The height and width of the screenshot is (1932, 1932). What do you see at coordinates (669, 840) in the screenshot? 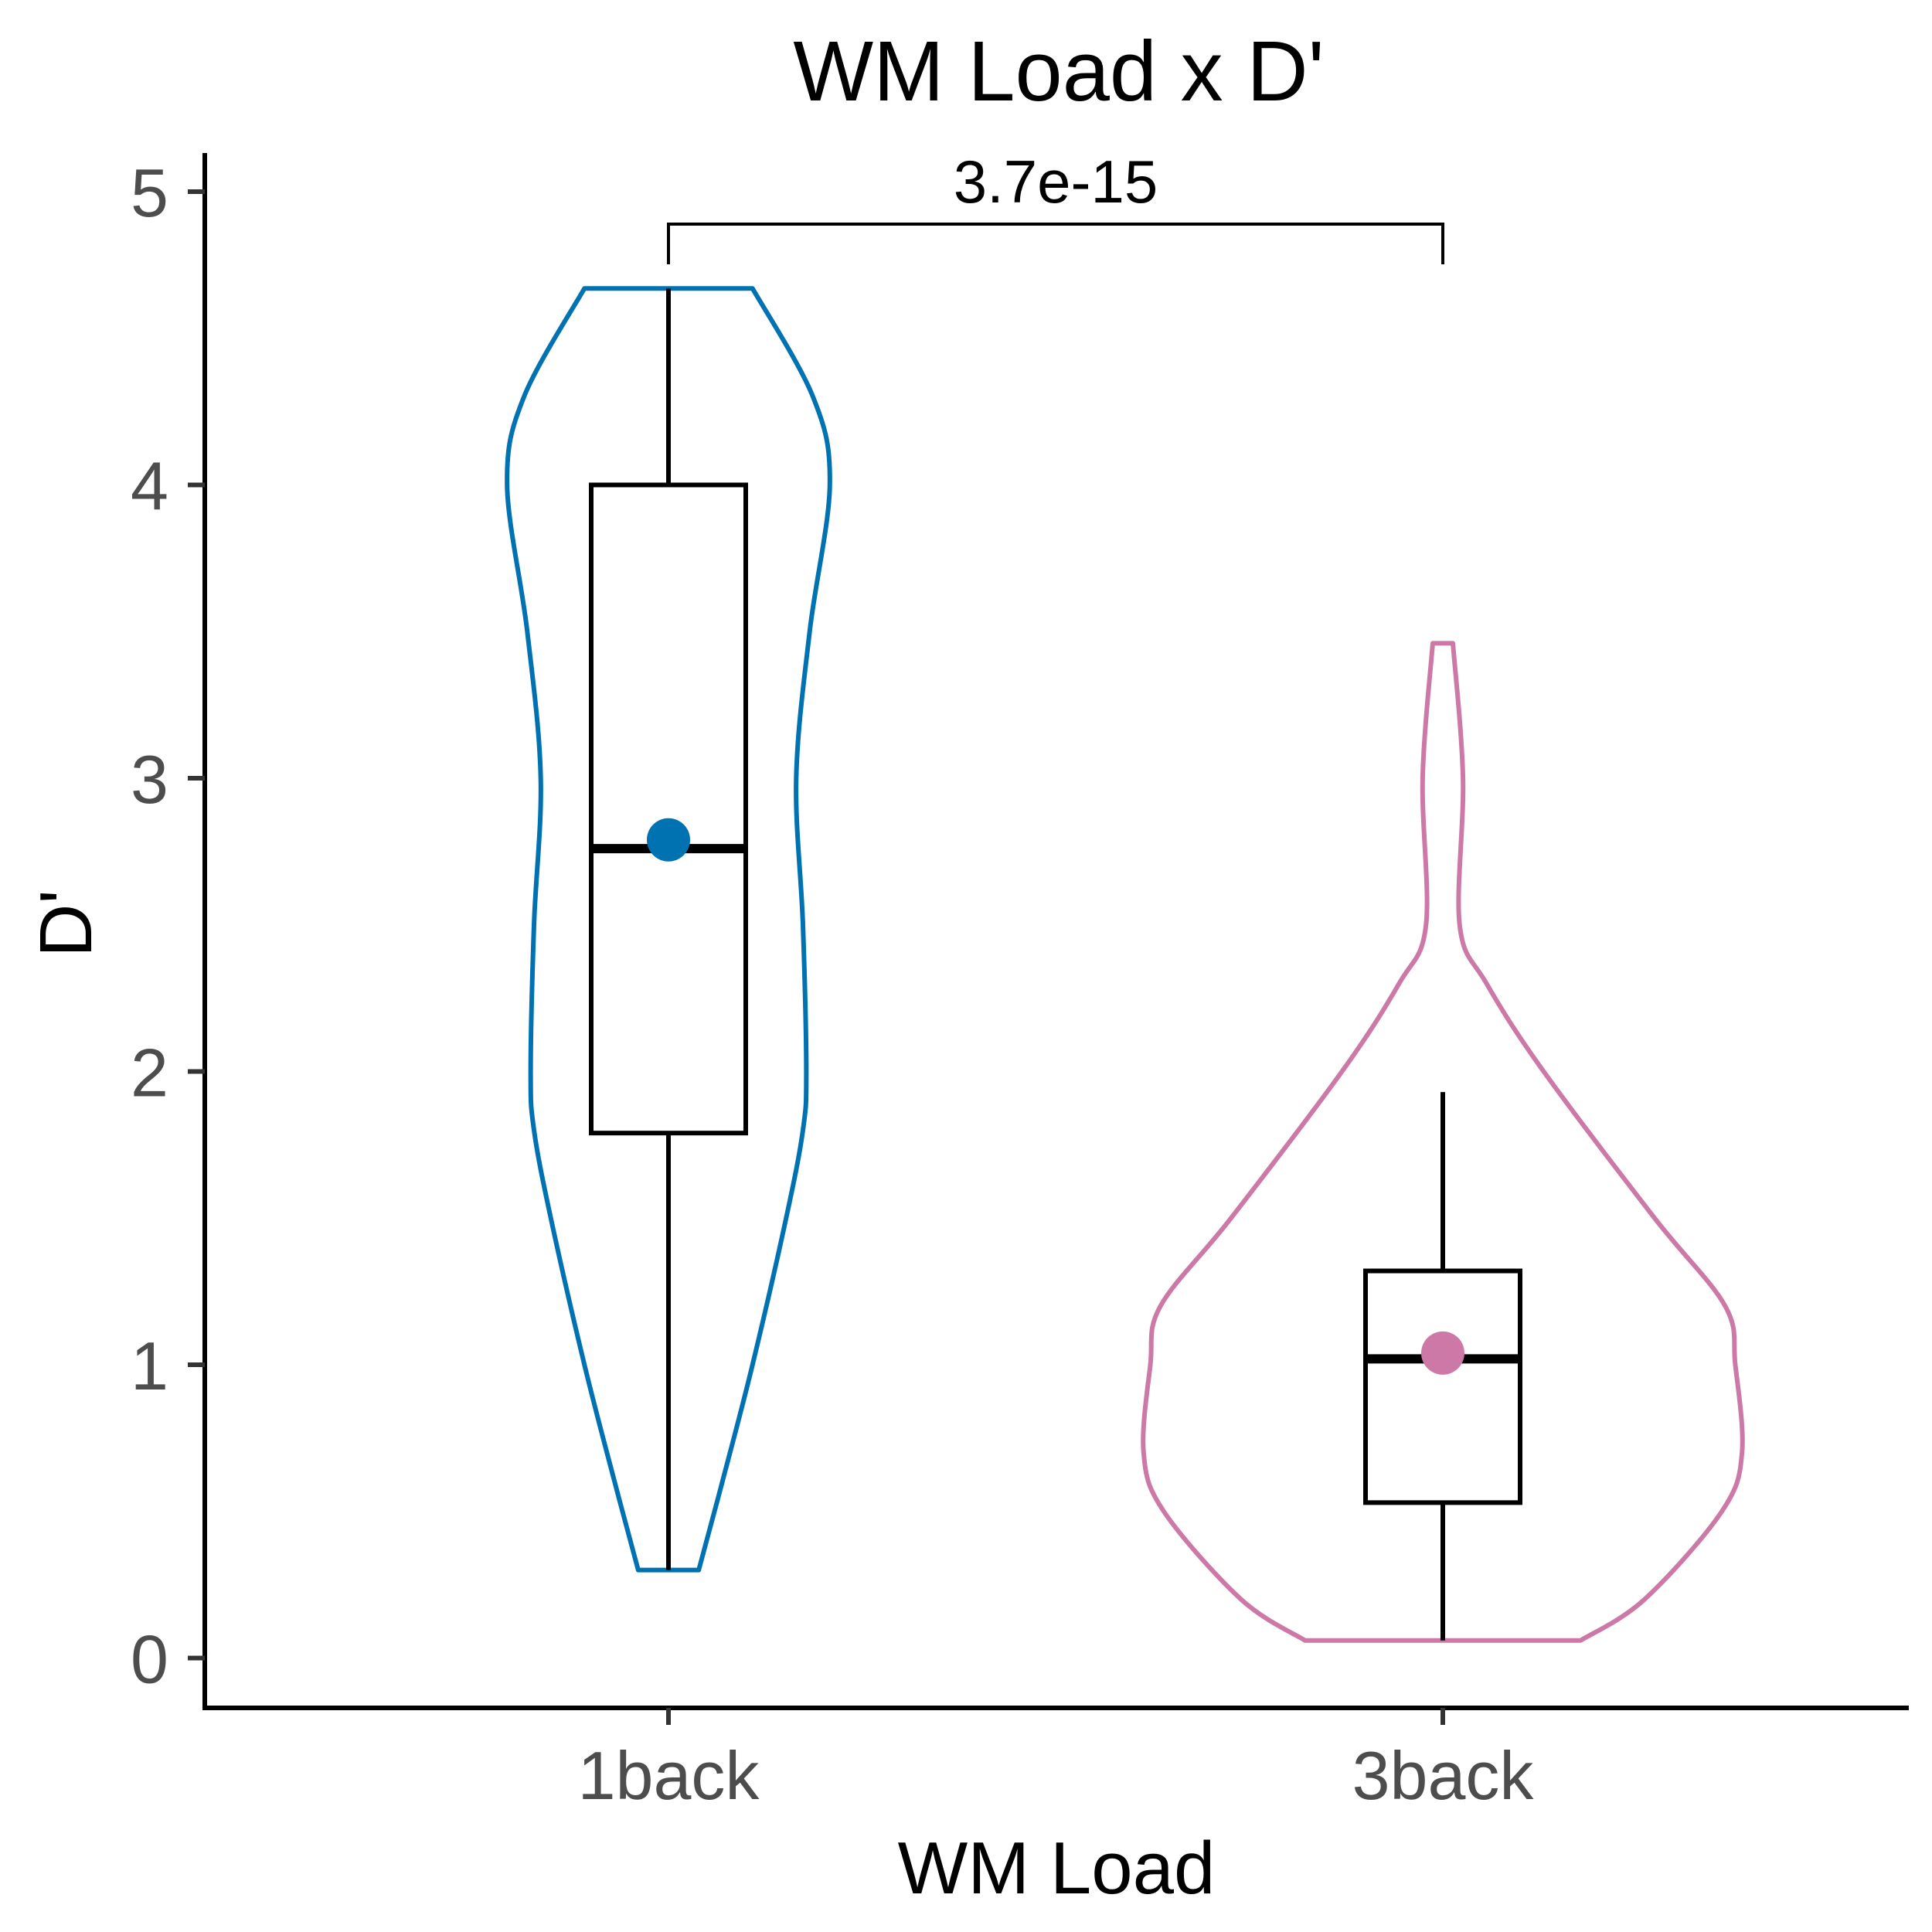
I see `mean-point-1back` at bounding box center [669, 840].